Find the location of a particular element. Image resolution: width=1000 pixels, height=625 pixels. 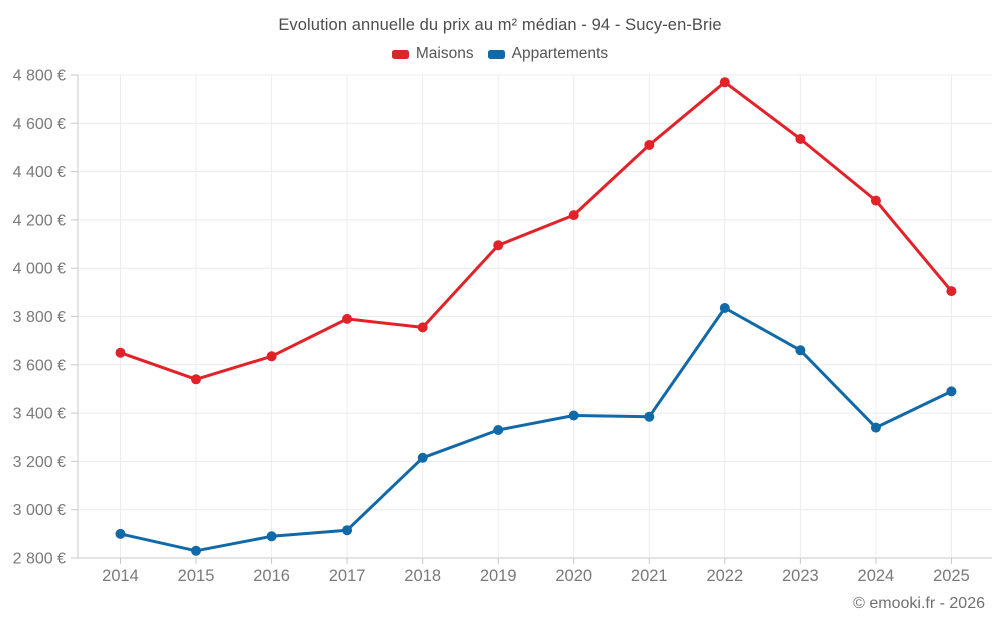

appartements-data-point-2017 is located at coordinates (347, 530).